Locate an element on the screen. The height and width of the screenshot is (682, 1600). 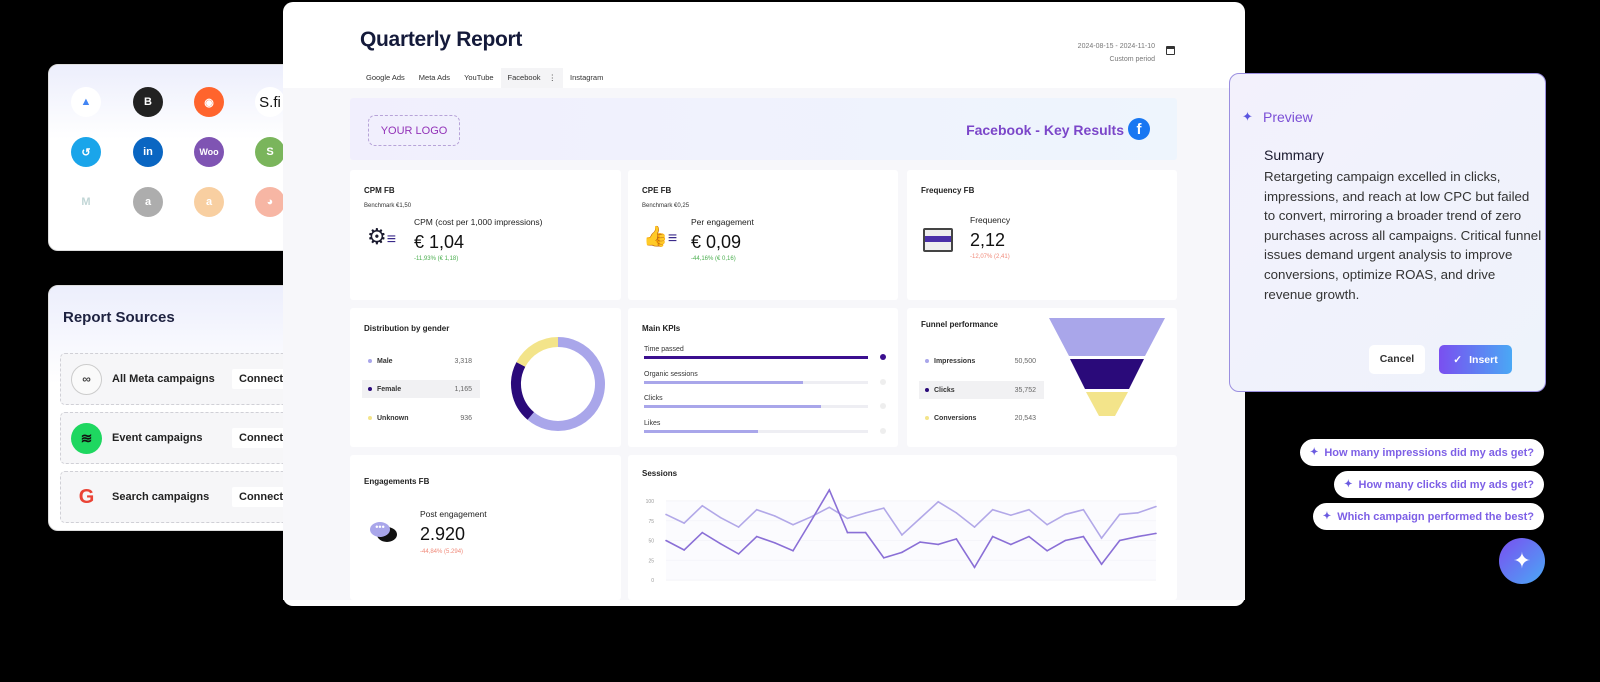
linkedin-ads-icon: in is located at coordinates (148, 152).